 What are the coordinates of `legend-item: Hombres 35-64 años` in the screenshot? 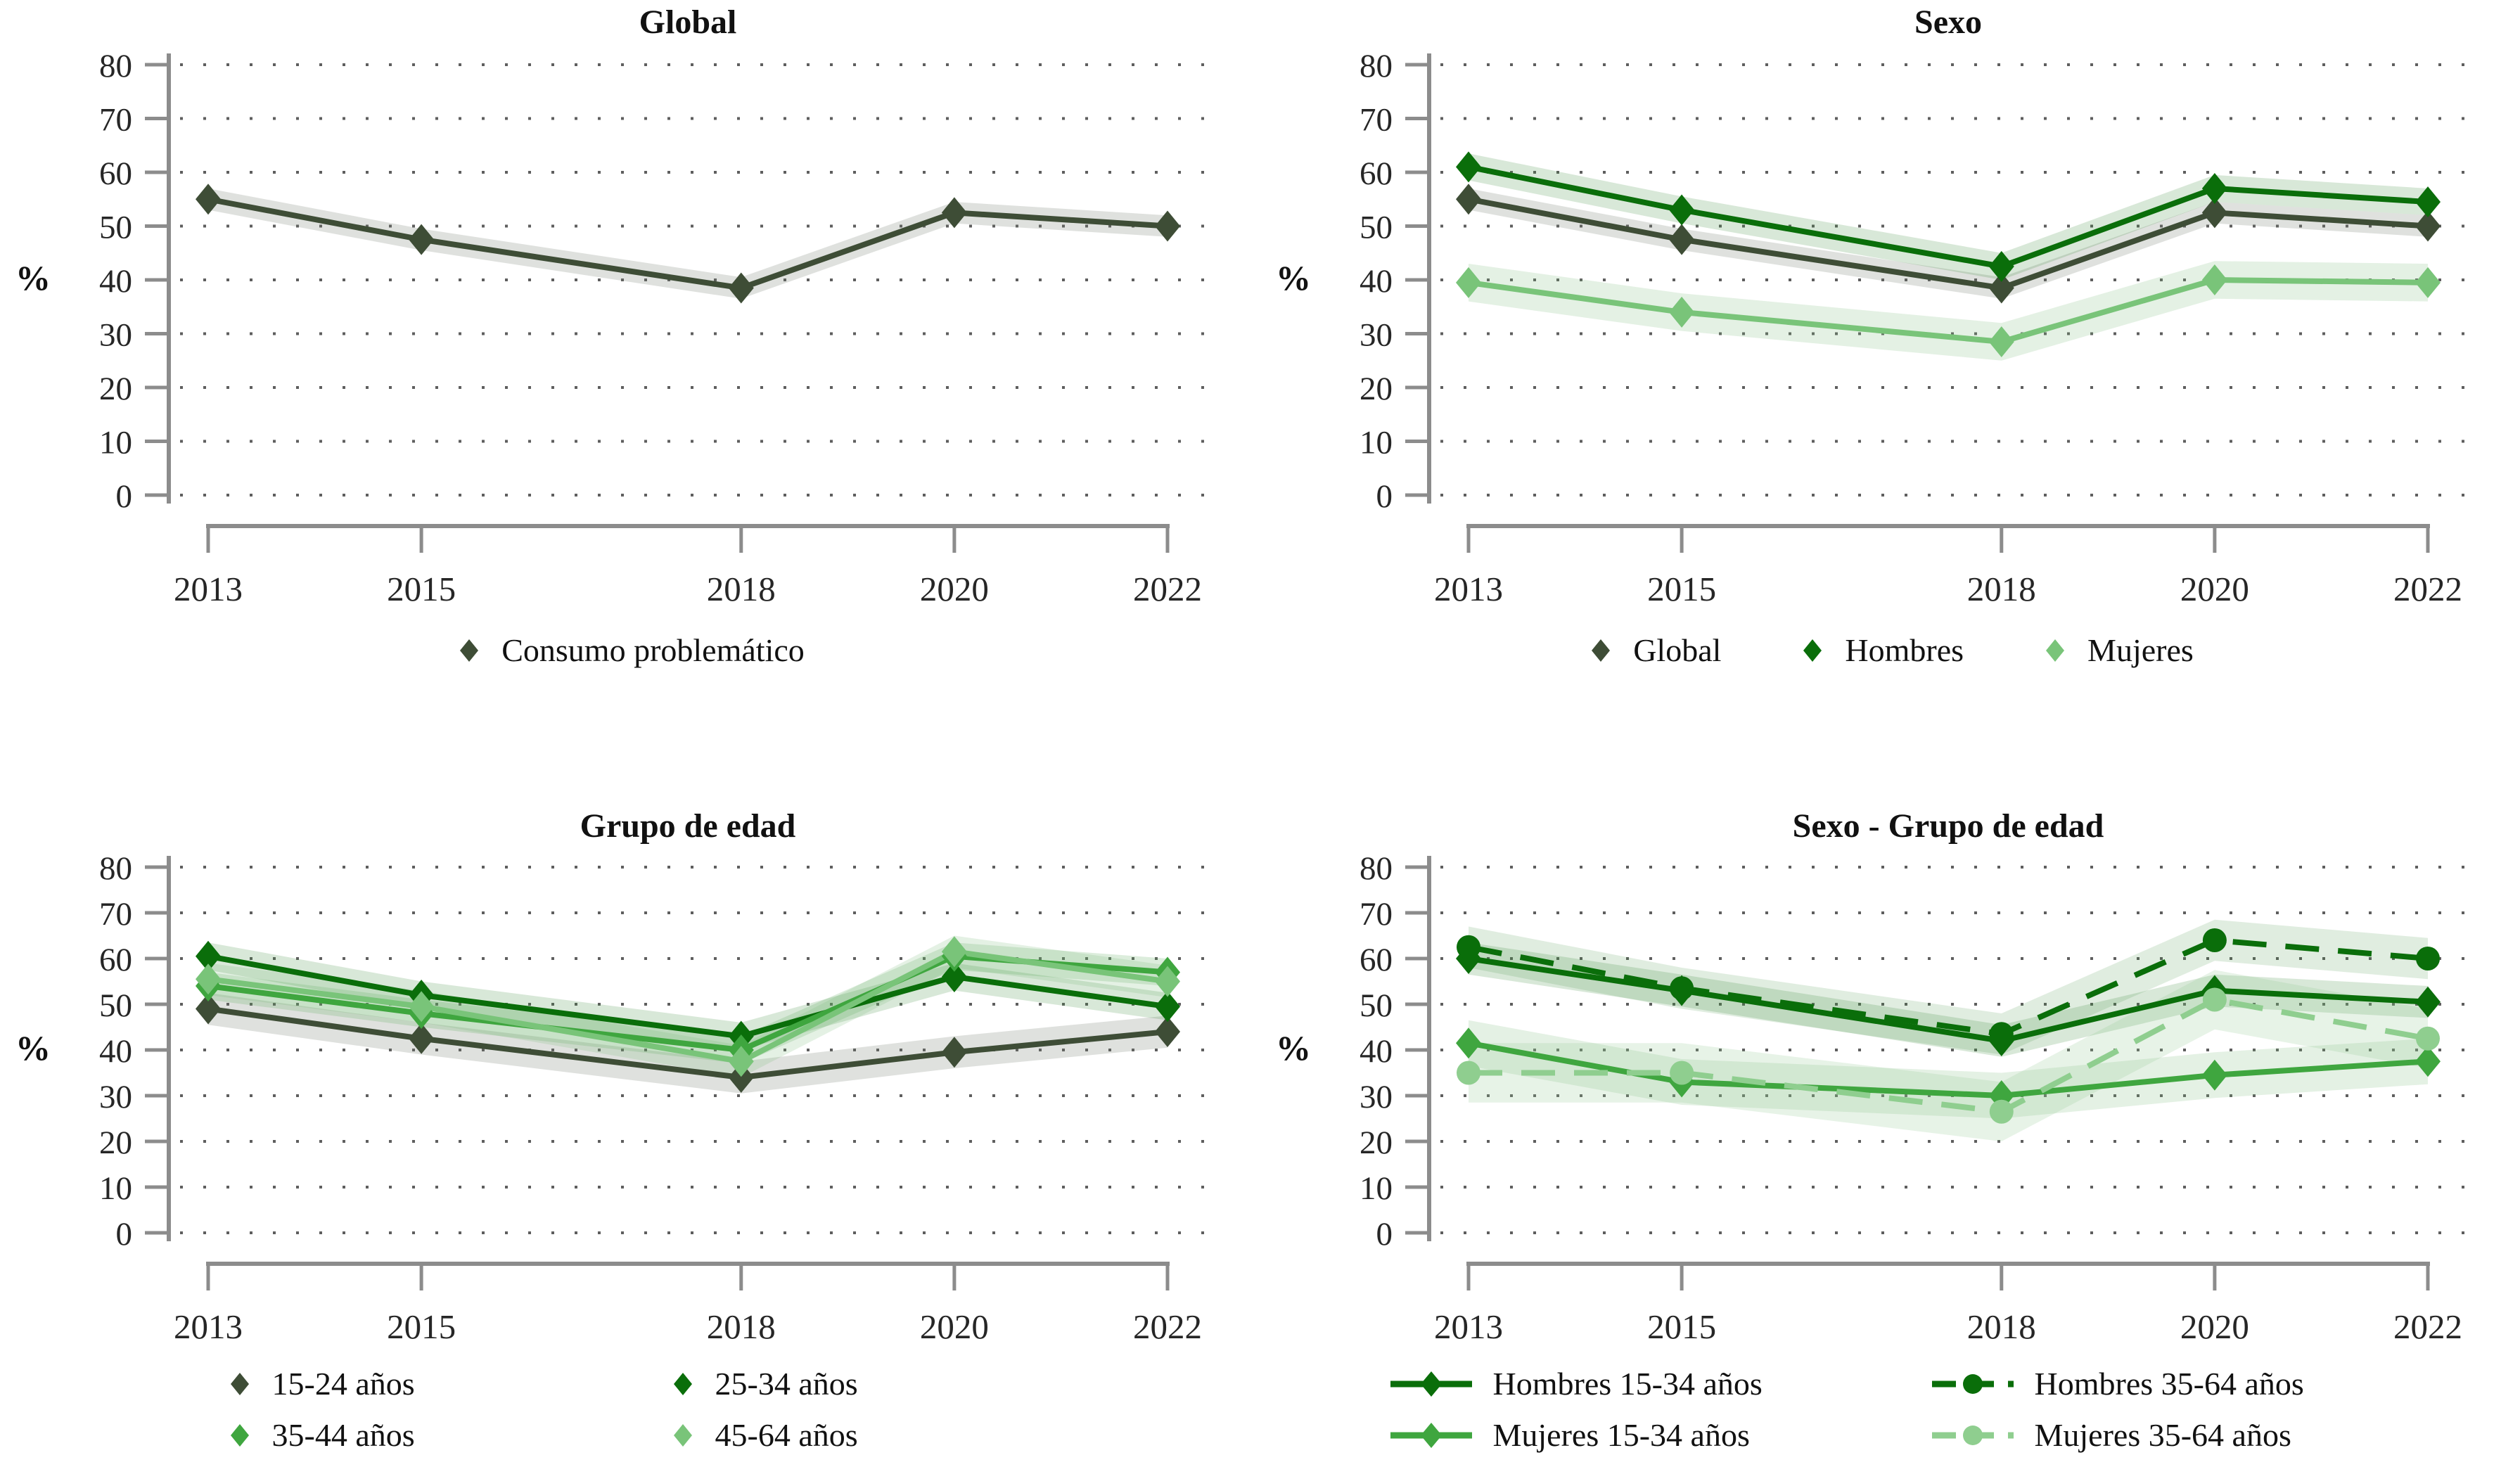 It's located at (2161, 1383).